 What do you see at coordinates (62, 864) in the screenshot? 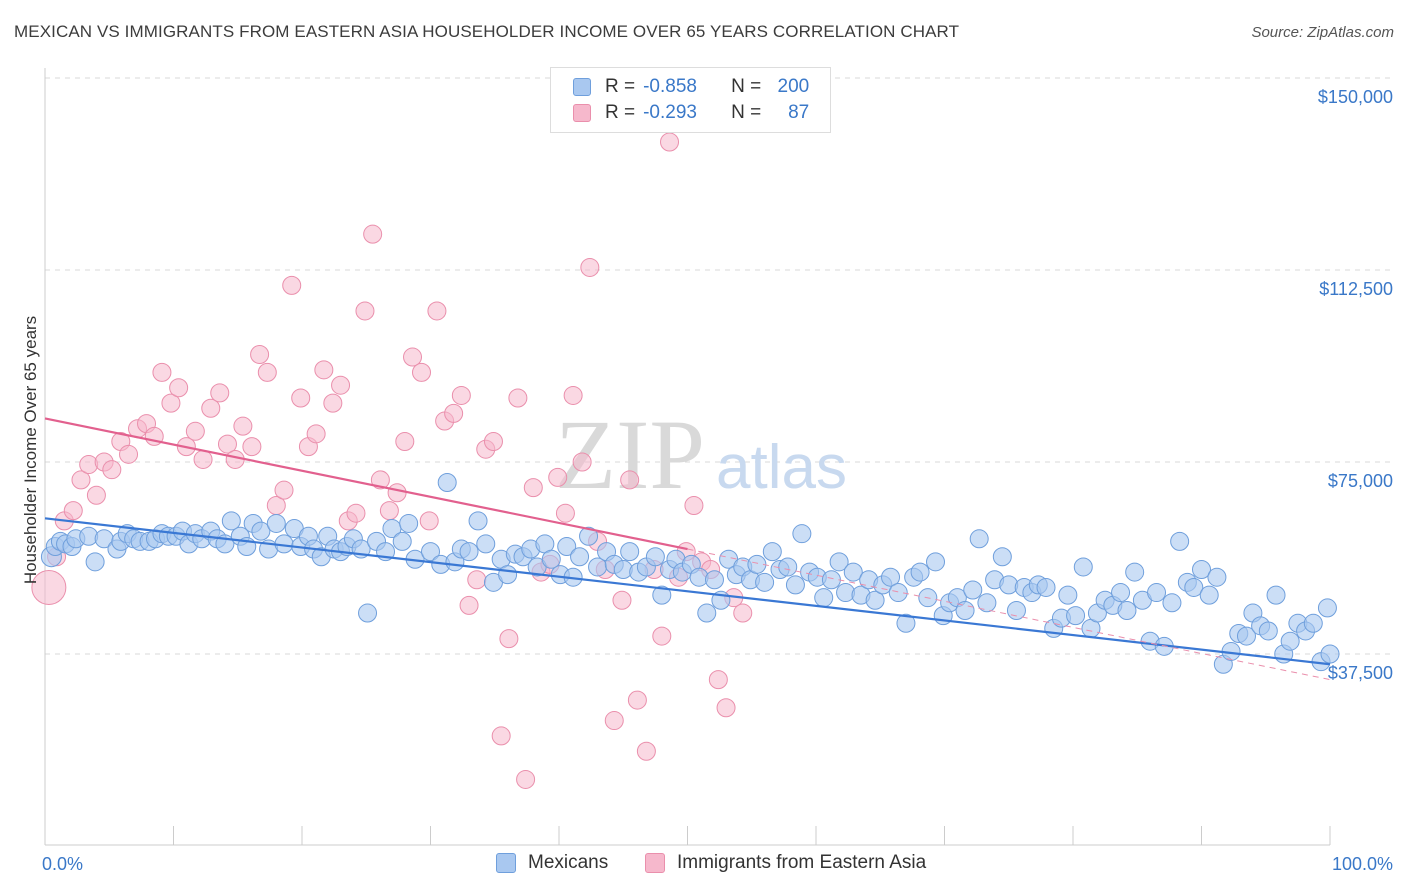
I see `x-tick-label: 0.0%` at bounding box center [62, 864].